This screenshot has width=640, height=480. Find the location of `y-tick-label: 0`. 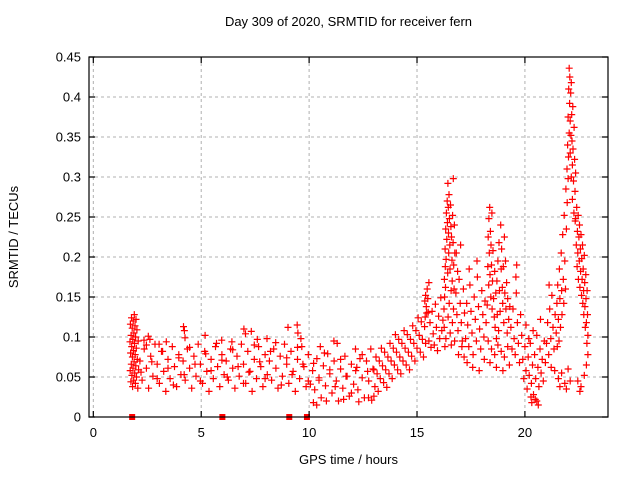

y-tick-label: 0 is located at coordinates (77, 417).